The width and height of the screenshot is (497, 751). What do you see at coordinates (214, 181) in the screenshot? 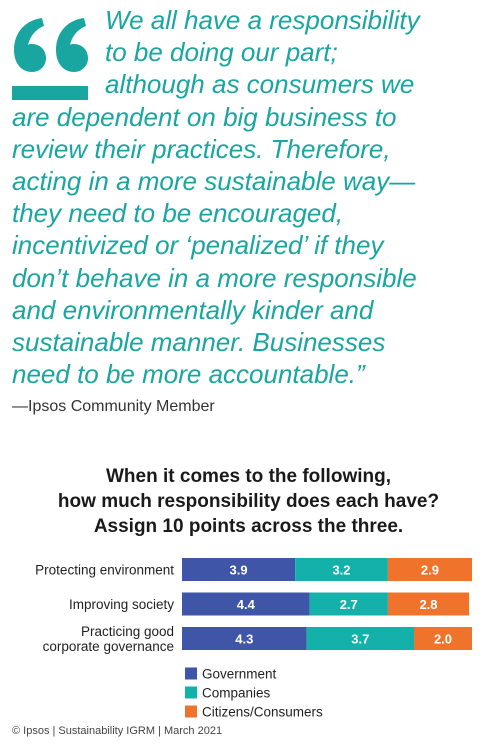
I see `quote-line: acting in a more sustainable way—` at bounding box center [214, 181].